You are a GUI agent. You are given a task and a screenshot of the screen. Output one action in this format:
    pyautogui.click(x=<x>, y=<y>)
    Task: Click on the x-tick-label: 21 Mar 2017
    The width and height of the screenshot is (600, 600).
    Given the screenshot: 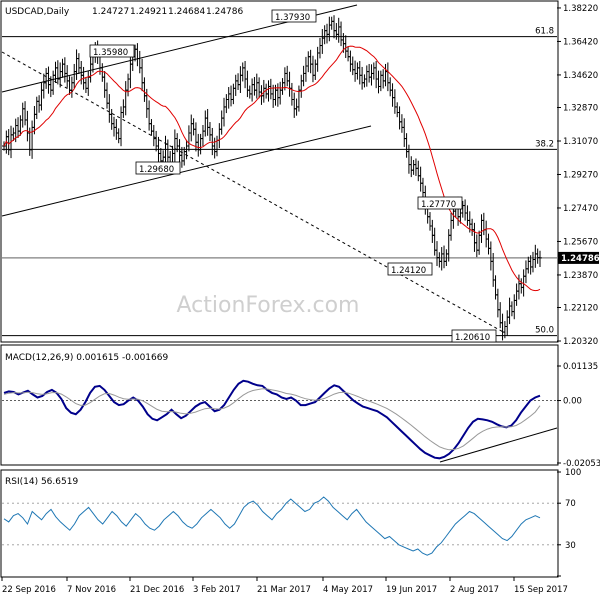 What is the action you would take?
    pyautogui.click(x=284, y=590)
    